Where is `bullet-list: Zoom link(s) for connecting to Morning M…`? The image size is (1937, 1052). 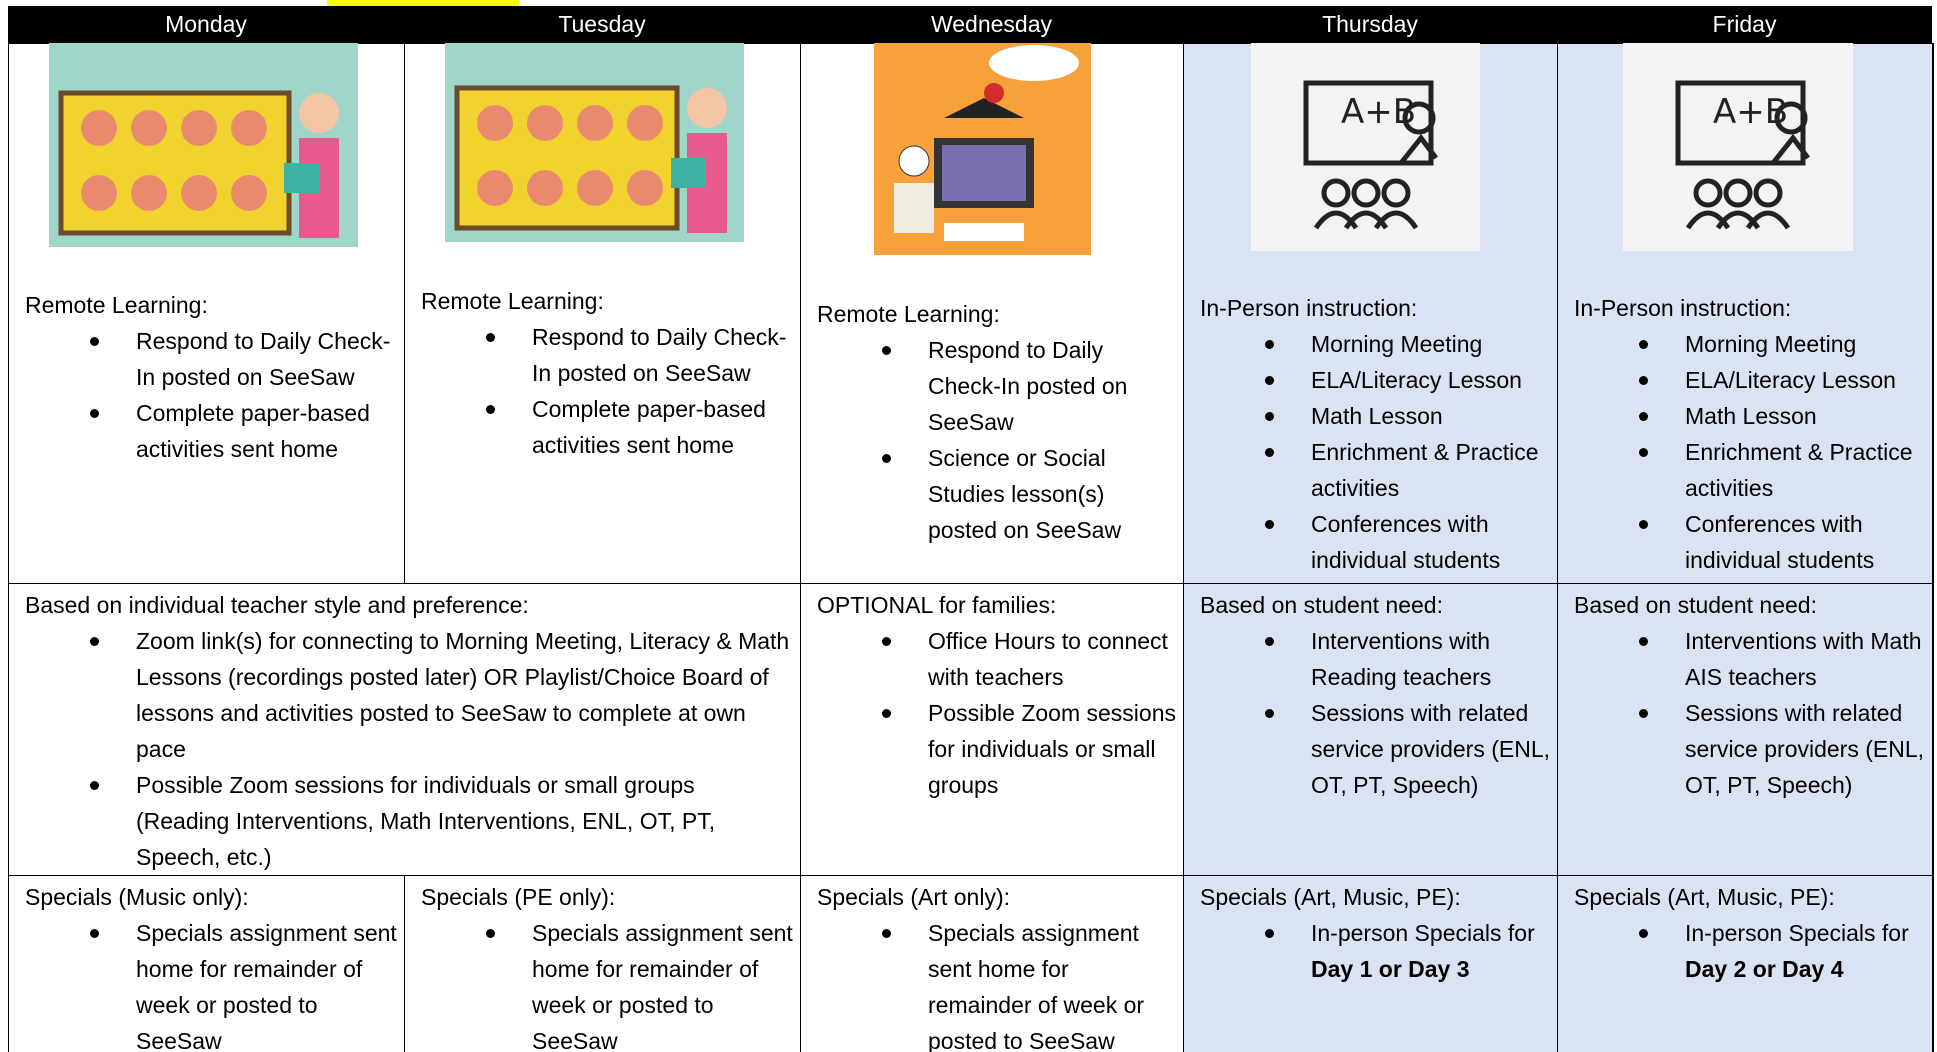 bullet-list: Zoom link(s) for connecting to Morning M… is located at coordinates (409, 749).